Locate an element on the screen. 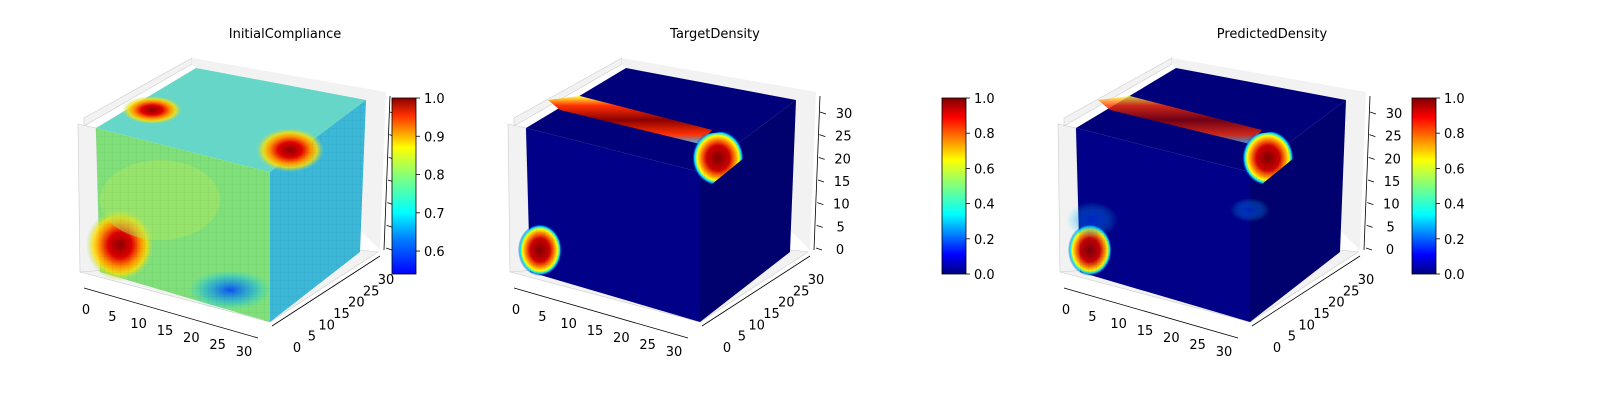  colorbar: 0.6 0.7 0.8 0.9 1.0 is located at coordinates (418, 183).